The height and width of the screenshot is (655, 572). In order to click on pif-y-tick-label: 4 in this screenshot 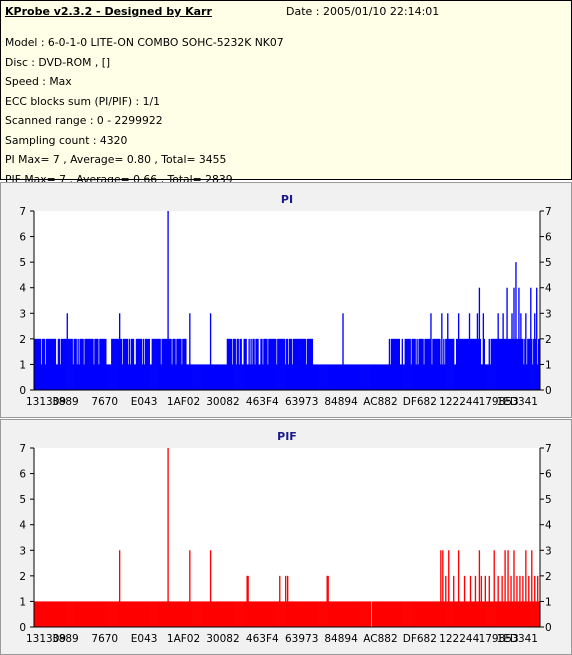, I will do `click(22, 526)`.